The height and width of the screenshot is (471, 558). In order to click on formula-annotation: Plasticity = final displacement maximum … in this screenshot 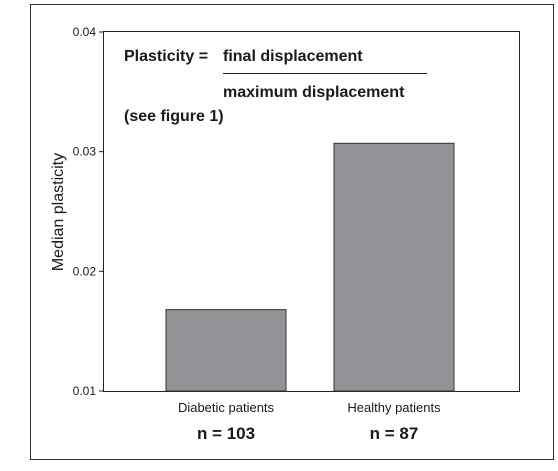, I will do `click(275, 86)`.